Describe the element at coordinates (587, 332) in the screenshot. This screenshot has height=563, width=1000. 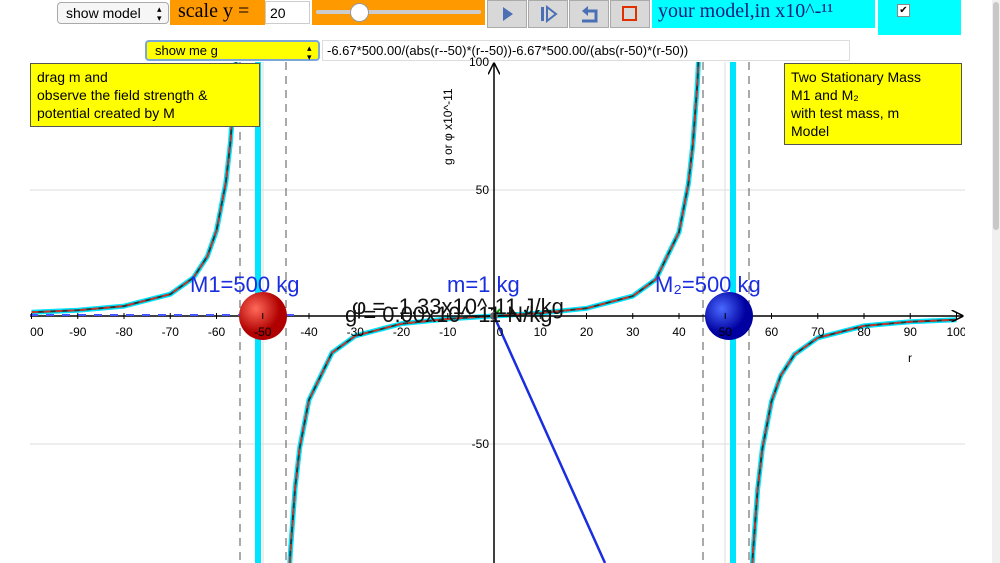
I see `x-tick-label: 20` at that location.